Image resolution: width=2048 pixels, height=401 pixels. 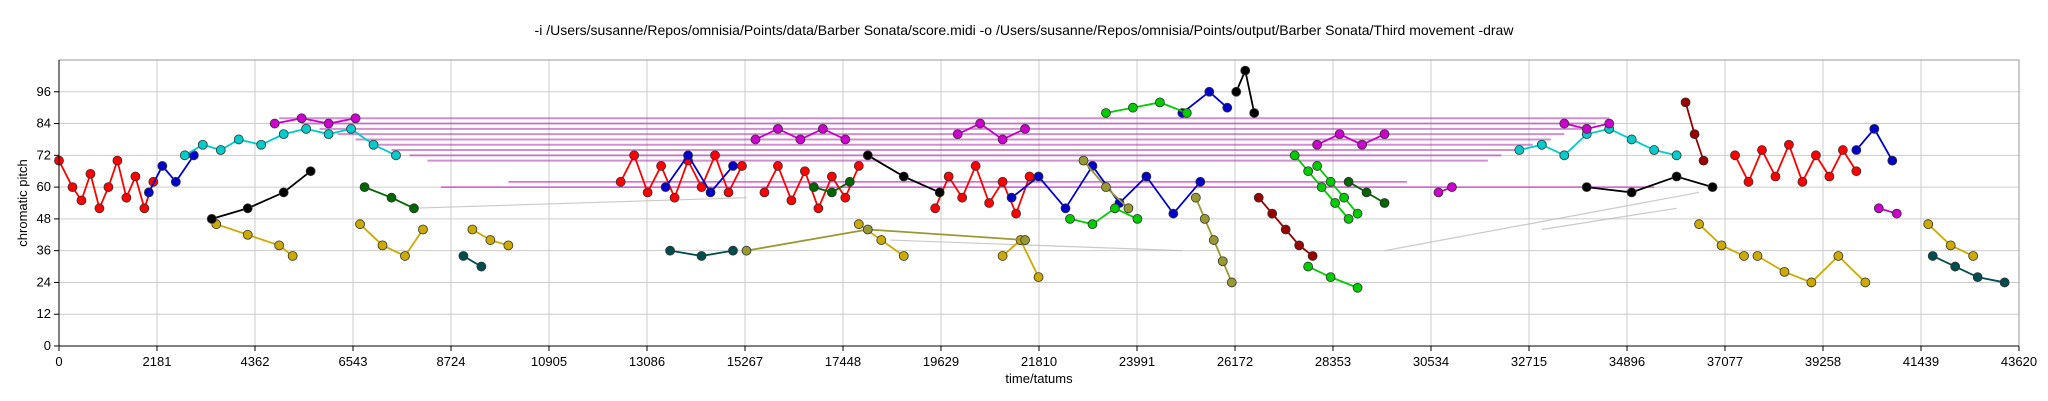 What do you see at coordinates (255, 361) in the screenshot?
I see `x-tick-label: 4362` at bounding box center [255, 361].